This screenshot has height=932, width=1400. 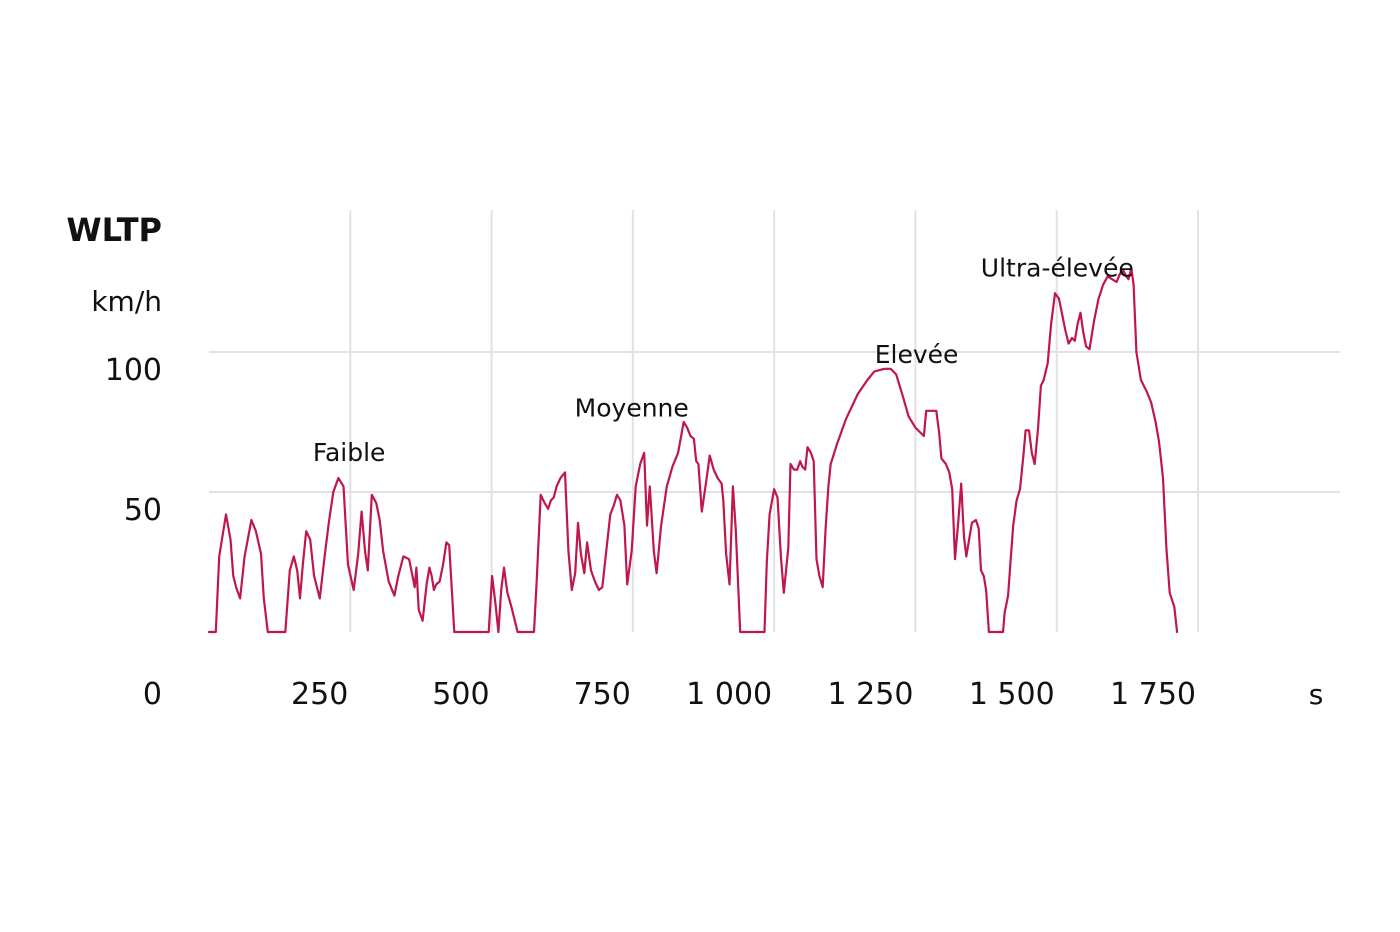 What do you see at coordinates (1012, 694) in the screenshot?
I see `x-tick-label: 1 500` at bounding box center [1012, 694].